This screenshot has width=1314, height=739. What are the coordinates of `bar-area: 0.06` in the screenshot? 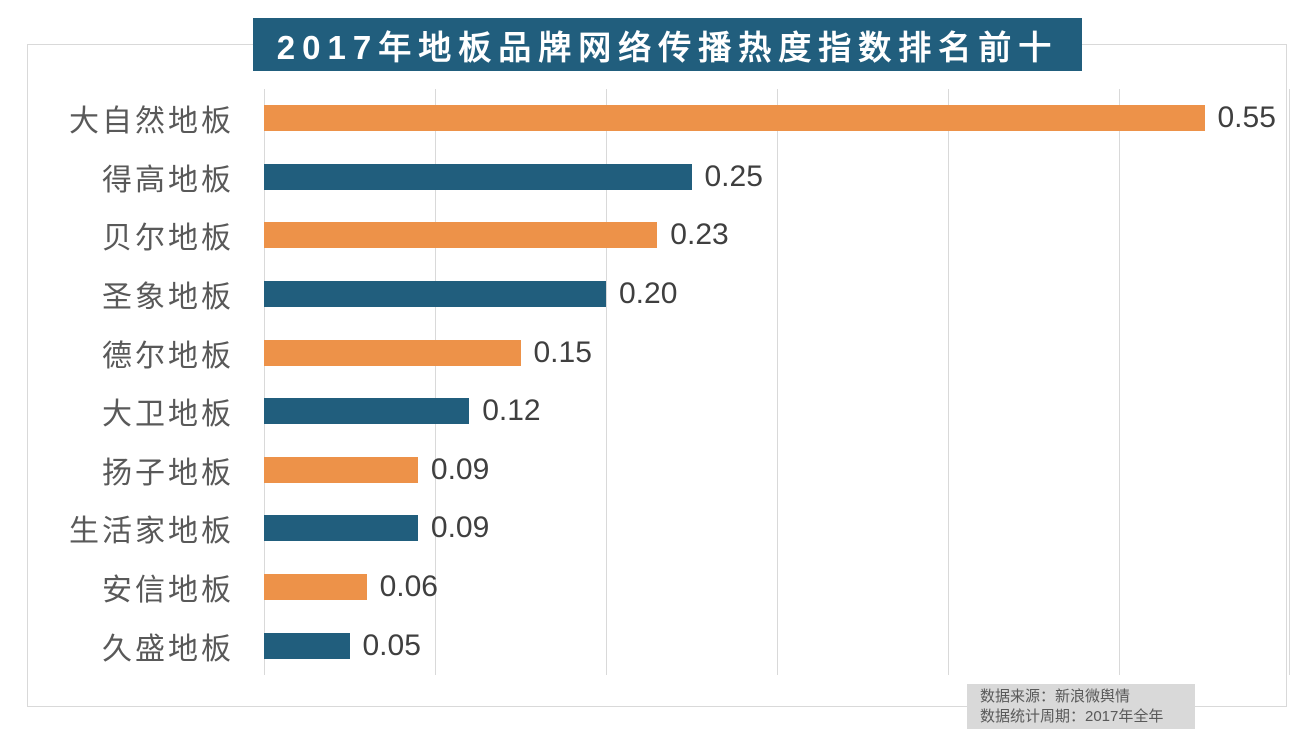 It's located at (777, 587).